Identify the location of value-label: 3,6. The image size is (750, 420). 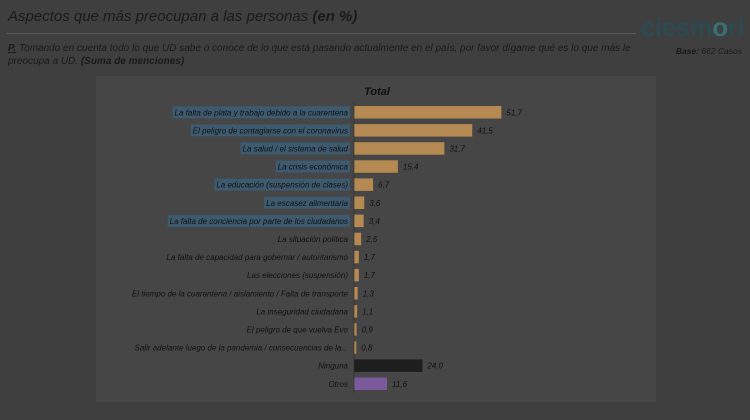
(375, 203).